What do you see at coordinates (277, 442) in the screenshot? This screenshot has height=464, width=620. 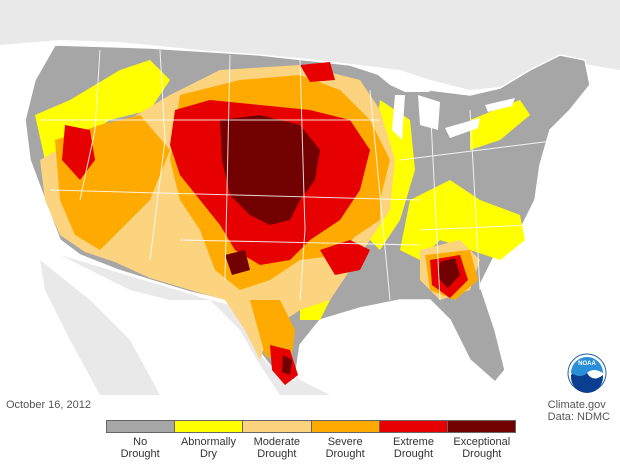 I see `legend-label-line1: Moderate` at bounding box center [277, 442].